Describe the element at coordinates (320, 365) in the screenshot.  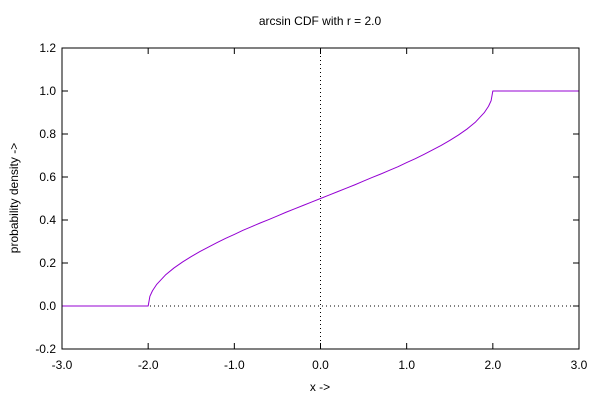
I see `x-tick-label: 0.0` at that location.